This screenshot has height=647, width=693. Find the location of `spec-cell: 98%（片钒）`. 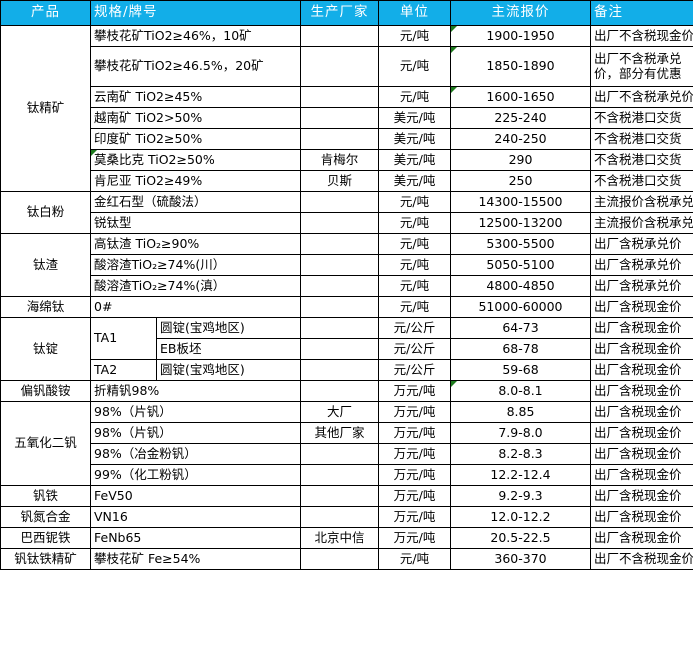

spec-cell: 98%（片钒） is located at coordinates (195, 433).